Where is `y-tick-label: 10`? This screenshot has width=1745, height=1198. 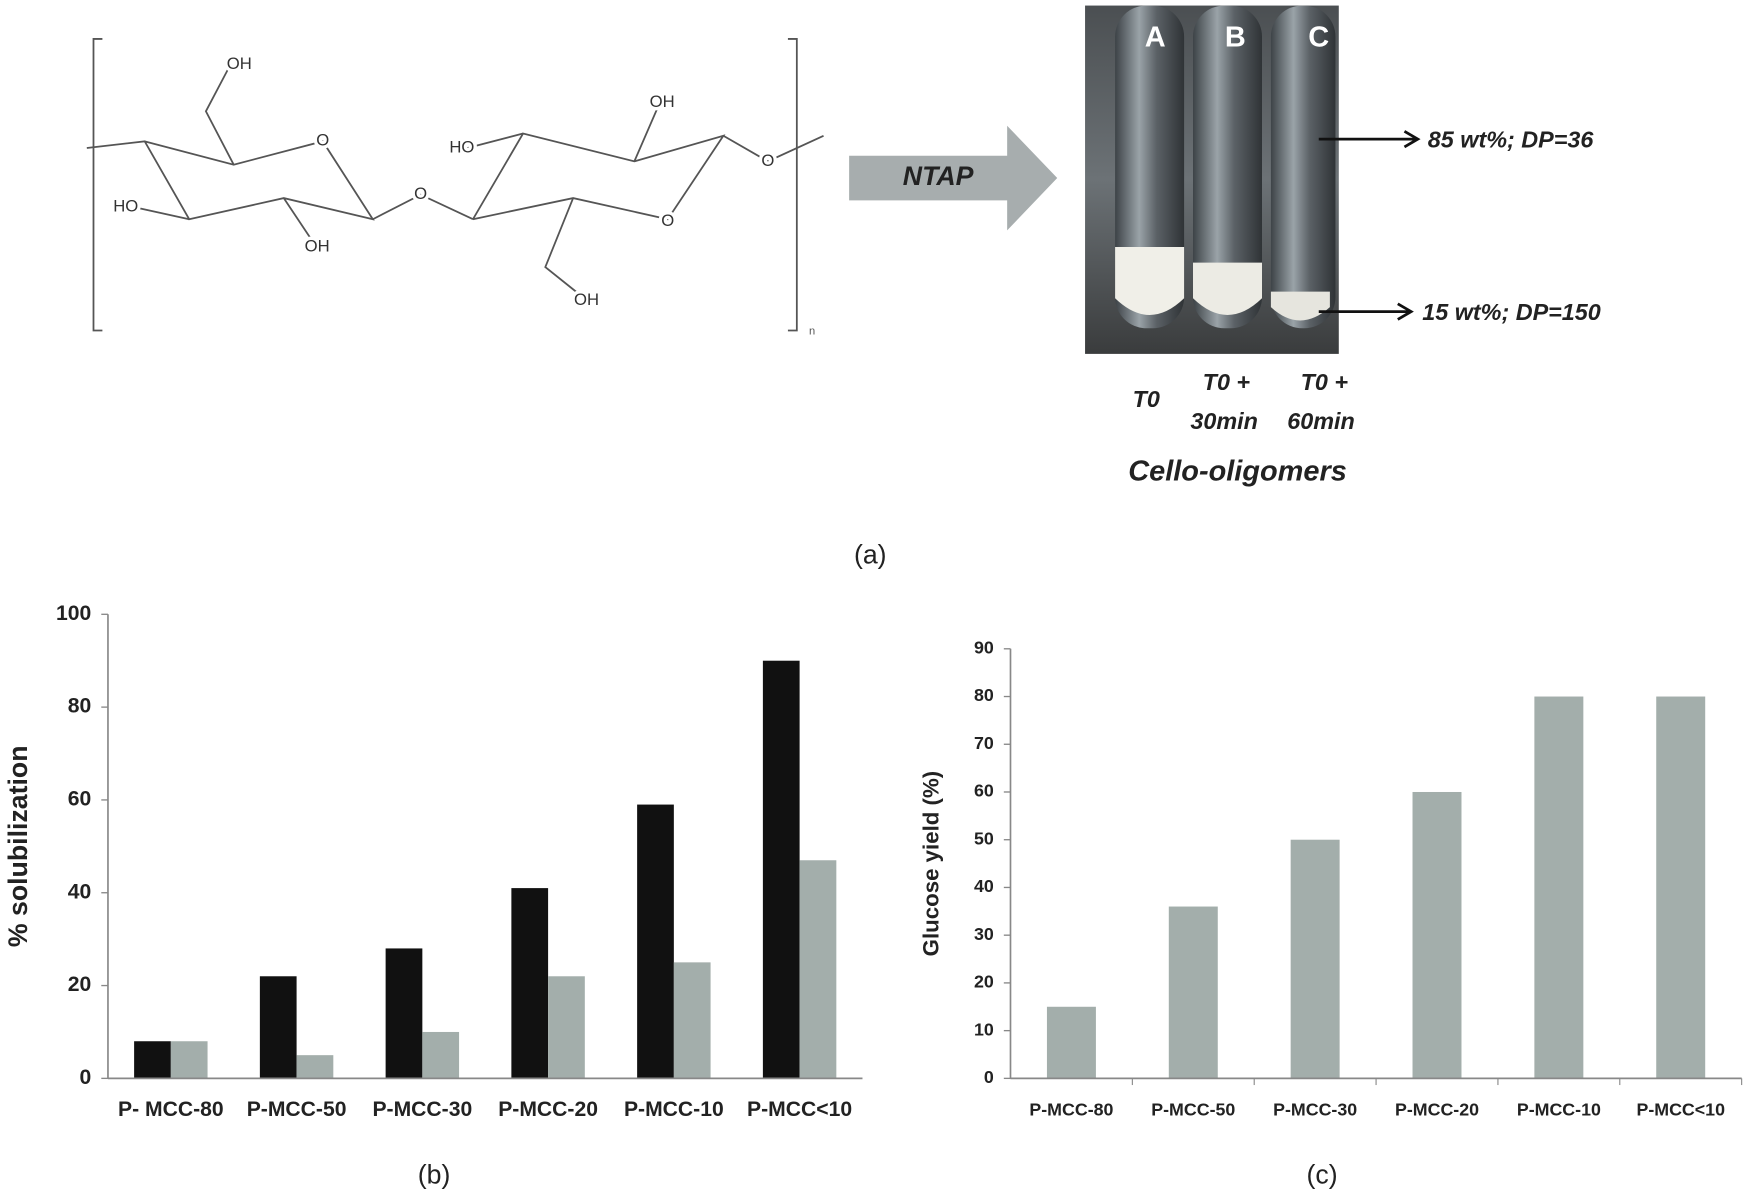
y-tick-label: 10 is located at coordinates (984, 1029).